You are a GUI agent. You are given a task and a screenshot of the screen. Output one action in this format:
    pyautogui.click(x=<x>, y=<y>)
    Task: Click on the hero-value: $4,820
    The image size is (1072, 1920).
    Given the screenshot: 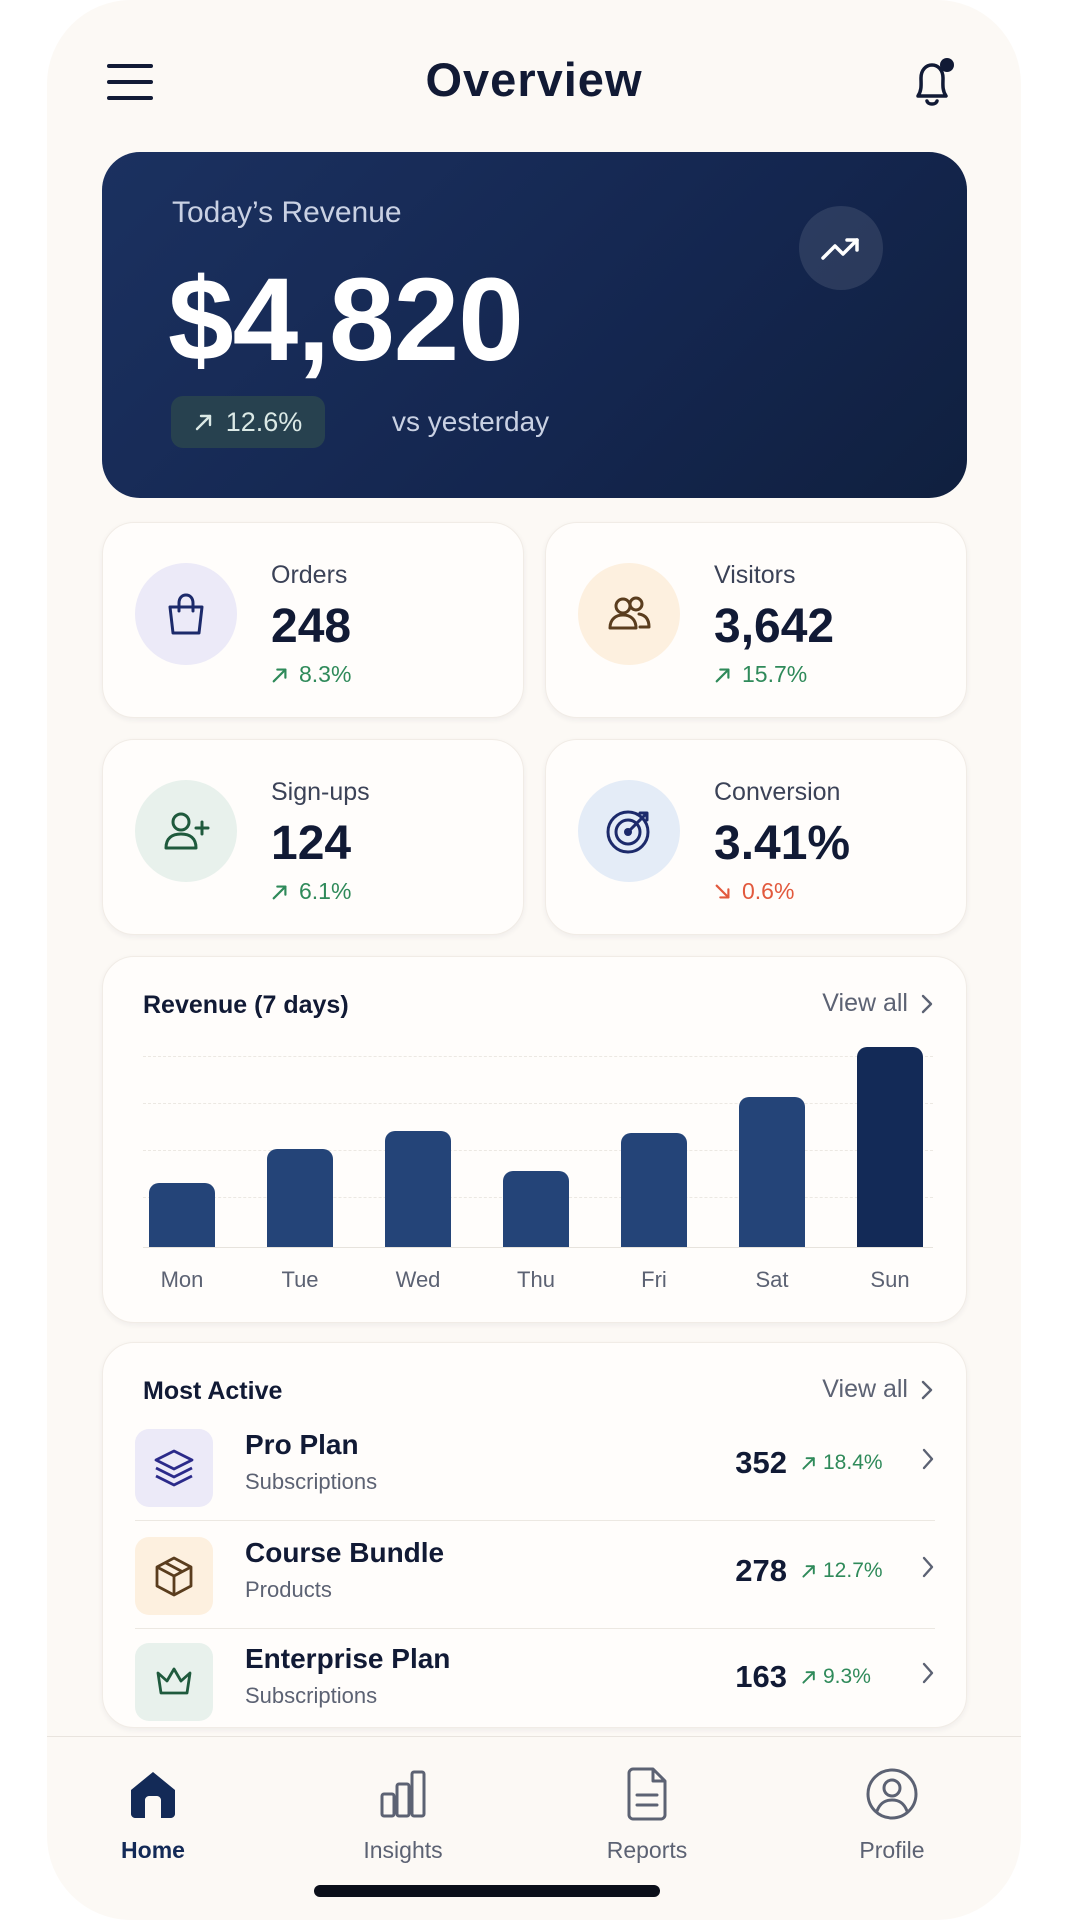 What is the action you would take?
    pyautogui.click(x=346, y=320)
    